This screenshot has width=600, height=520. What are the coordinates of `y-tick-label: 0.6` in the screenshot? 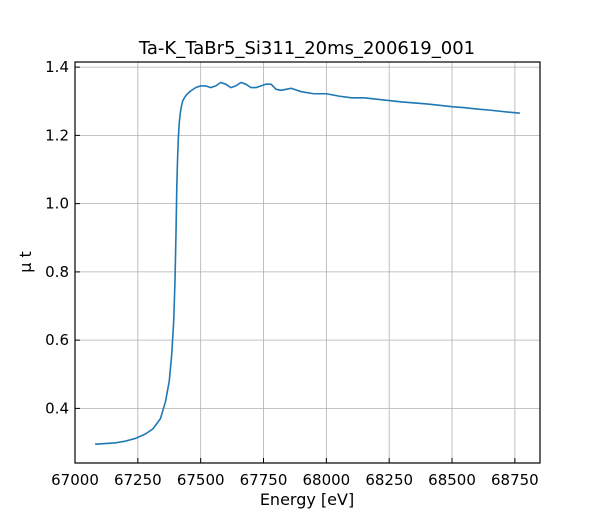 It's located at (57, 340).